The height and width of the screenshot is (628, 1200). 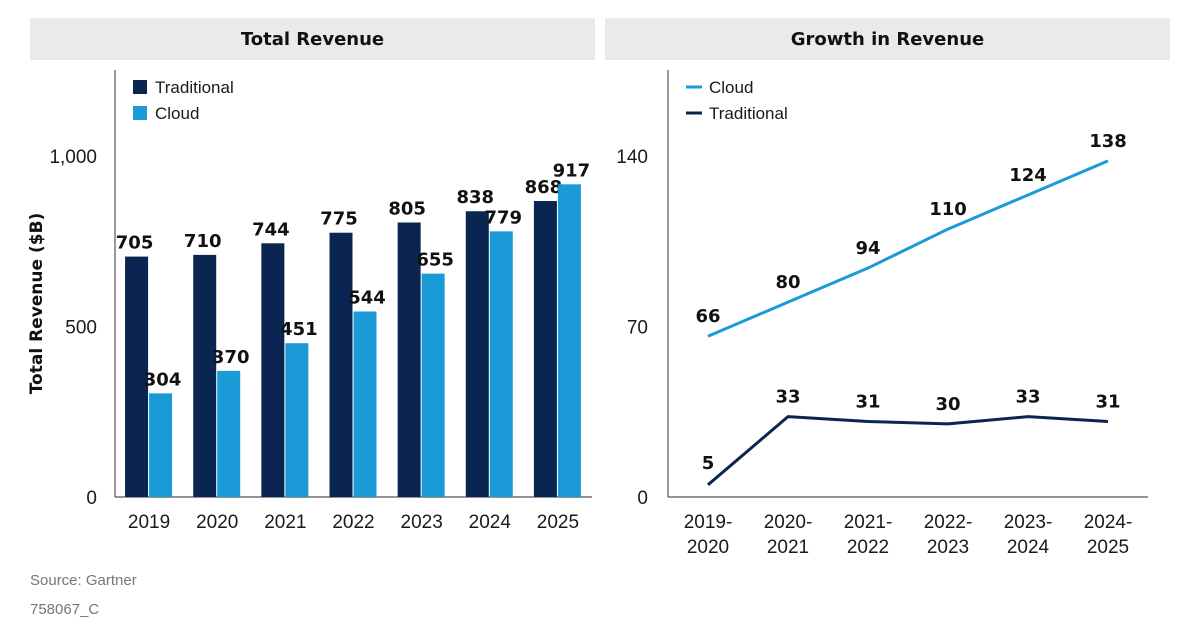 I want to click on x-tick-label-left: 2021, so click(x=285, y=522).